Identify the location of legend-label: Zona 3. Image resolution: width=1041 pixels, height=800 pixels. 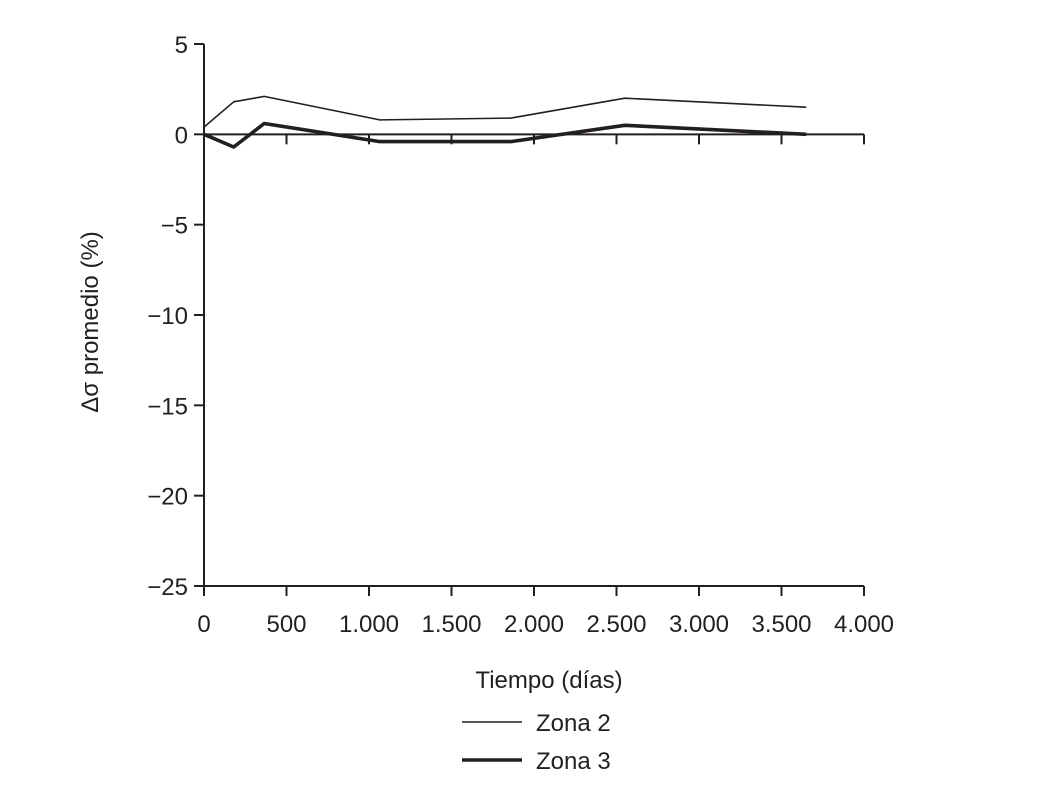
(573, 761).